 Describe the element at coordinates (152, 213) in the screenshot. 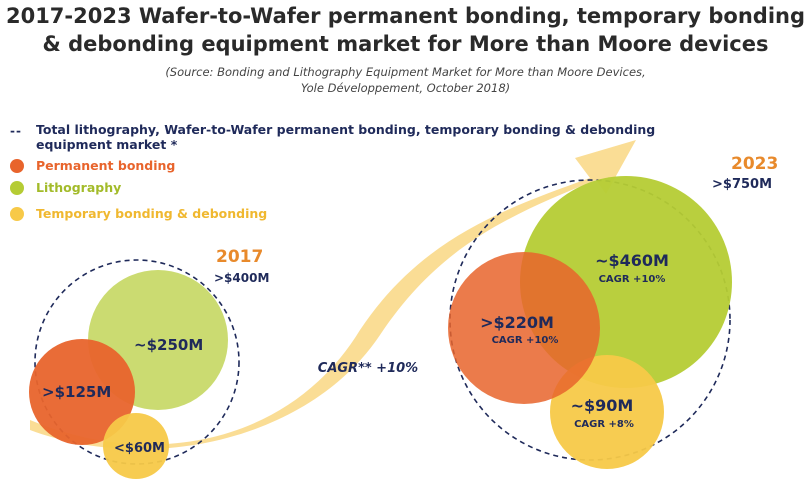

I see `legend-temporary-label: Temporary bonding & debonding` at that location.